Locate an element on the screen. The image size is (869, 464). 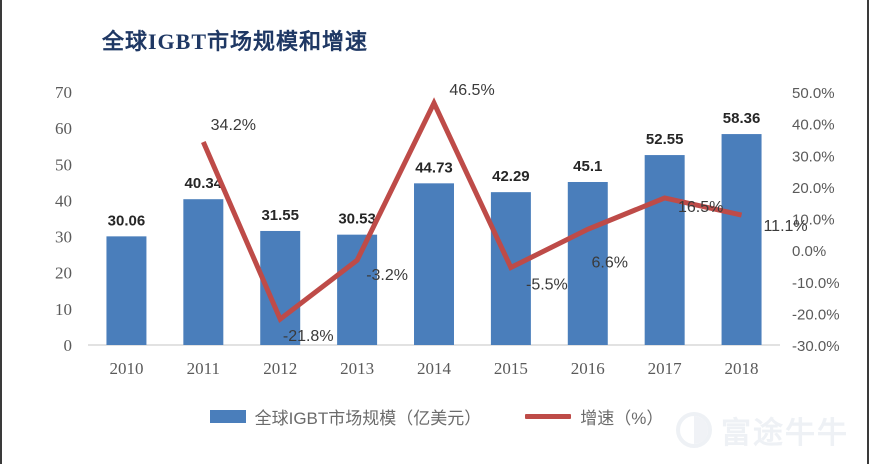
line-value-label: 34.2% is located at coordinates (233, 125).